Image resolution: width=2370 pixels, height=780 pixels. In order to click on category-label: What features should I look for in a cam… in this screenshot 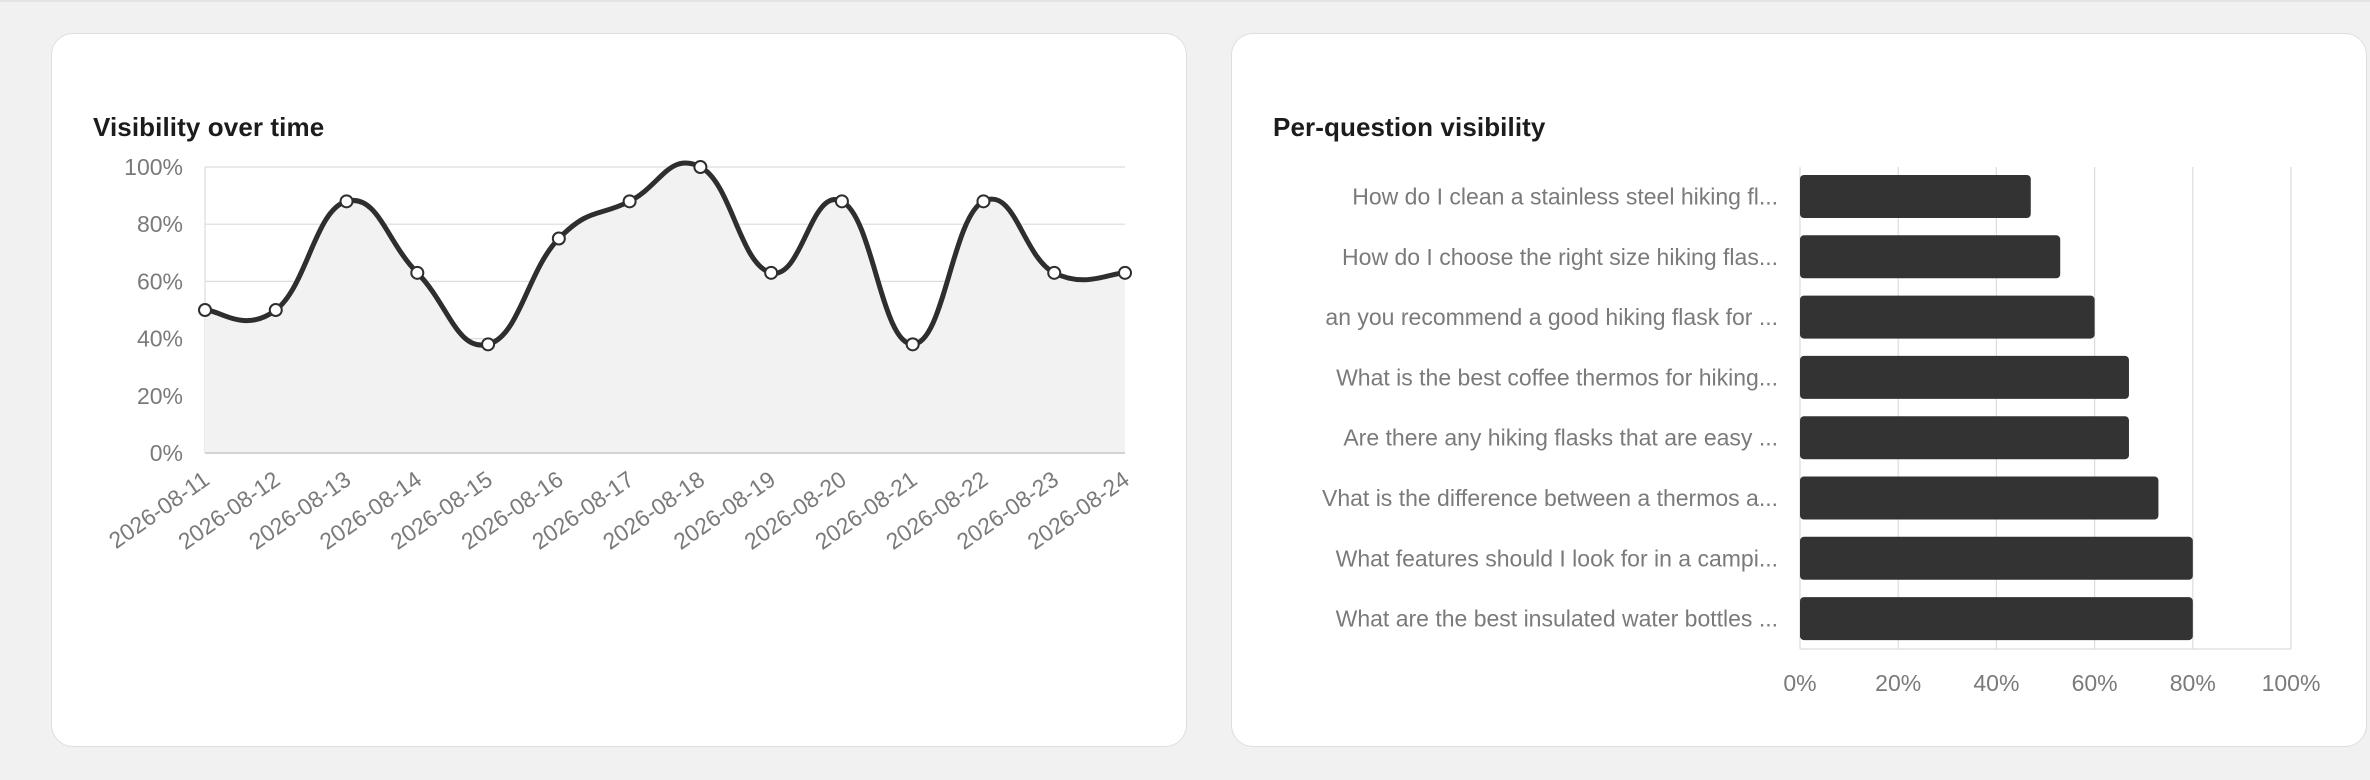, I will do `click(1557, 558)`.